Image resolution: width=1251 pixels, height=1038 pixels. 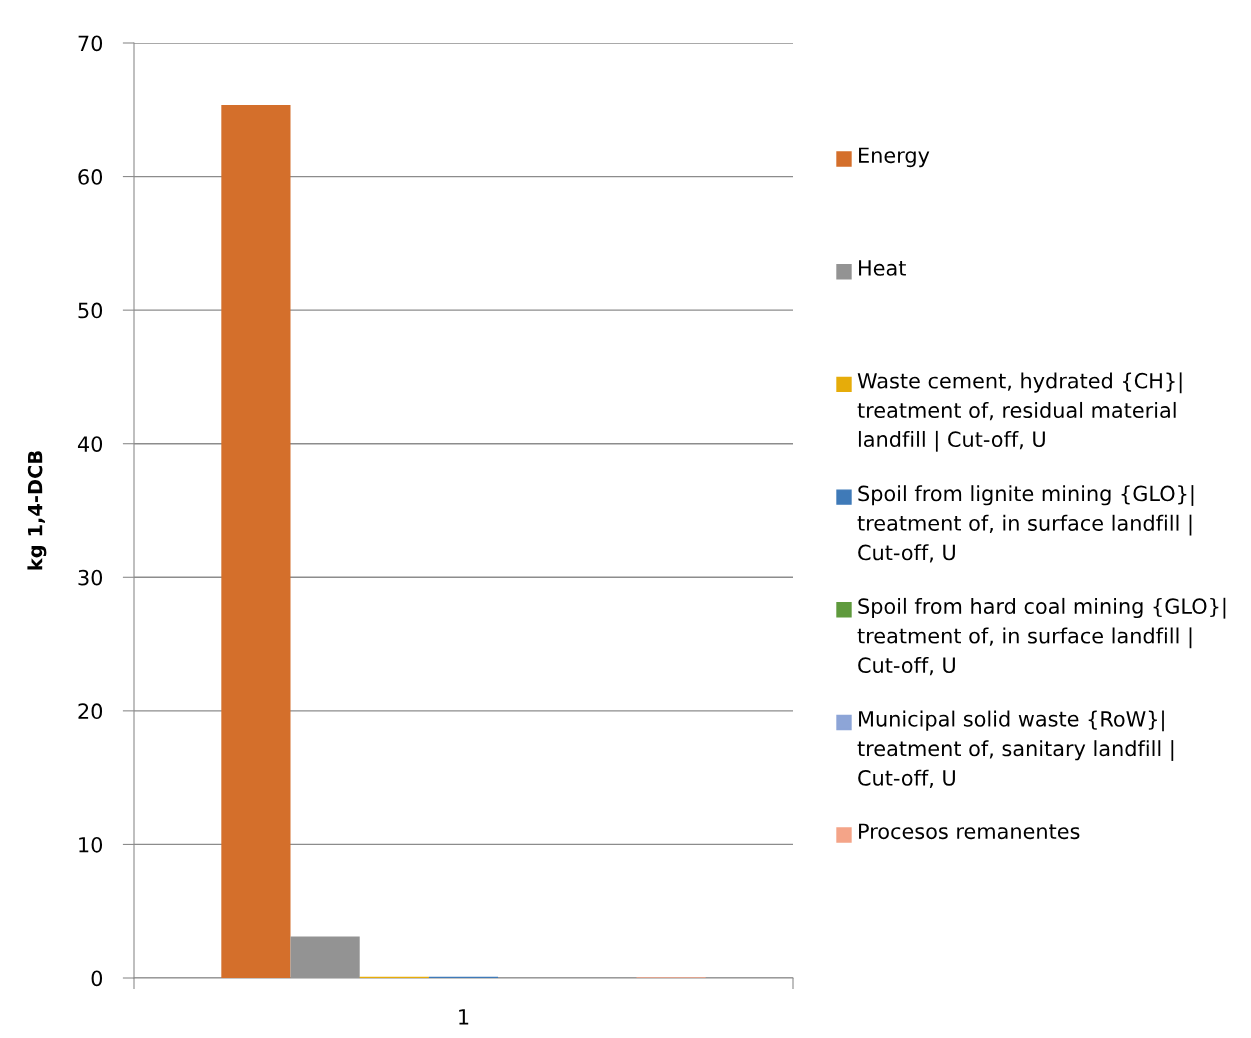 What do you see at coordinates (1025, 524) in the screenshot?
I see `legend-label: Spoil from lignite mining {GLO}| treatment of, in surface landfill | Cut-off, U` at bounding box center [1025, 524].